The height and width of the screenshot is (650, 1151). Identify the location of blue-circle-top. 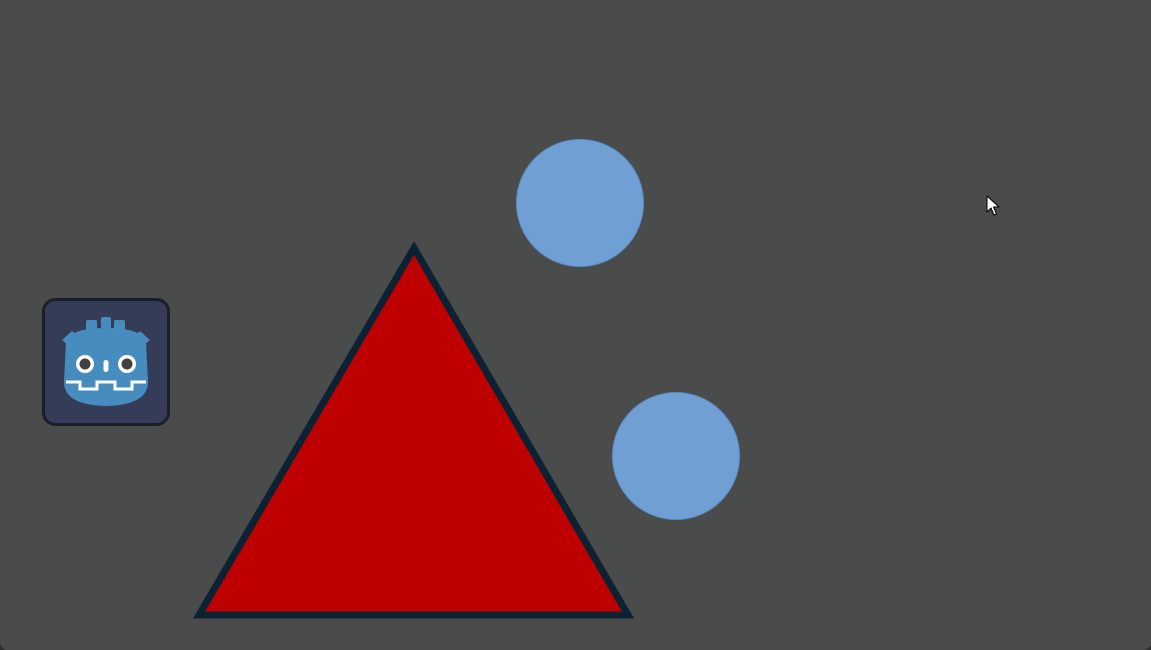
(580, 203).